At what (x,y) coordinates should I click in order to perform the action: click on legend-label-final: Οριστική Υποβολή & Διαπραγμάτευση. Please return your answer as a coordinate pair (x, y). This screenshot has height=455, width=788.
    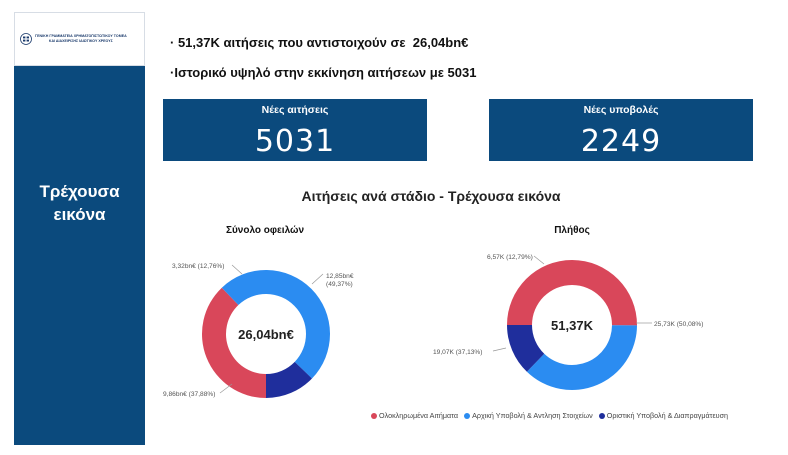
    Looking at the image, I should click on (667, 415).